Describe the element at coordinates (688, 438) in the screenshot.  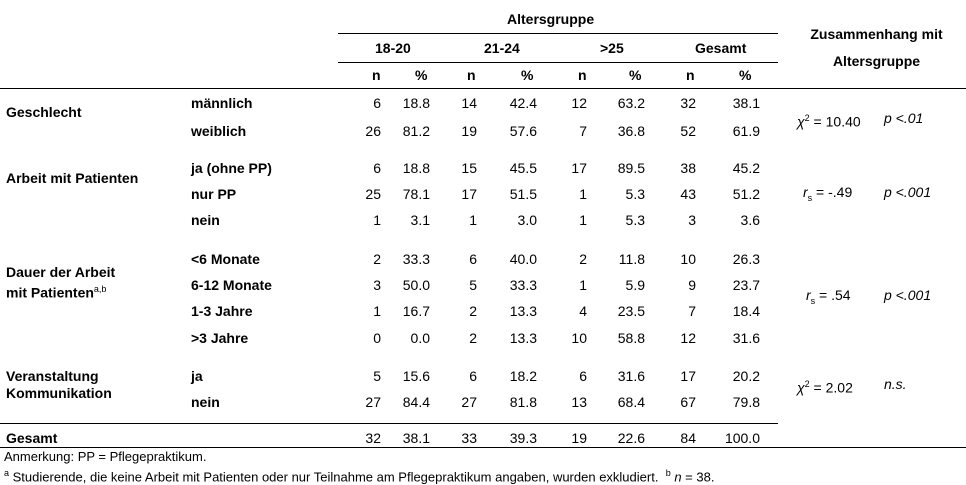
I see `table-cell: 84` at that location.